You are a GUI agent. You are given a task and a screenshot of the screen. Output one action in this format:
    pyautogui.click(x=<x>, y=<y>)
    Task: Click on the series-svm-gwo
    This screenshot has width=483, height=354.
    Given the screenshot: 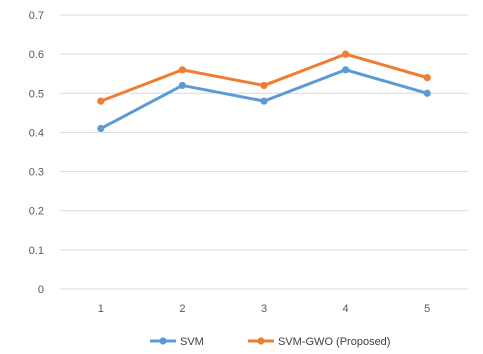 What is the action you would take?
    pyautogui.click(x=264, y=77)
    